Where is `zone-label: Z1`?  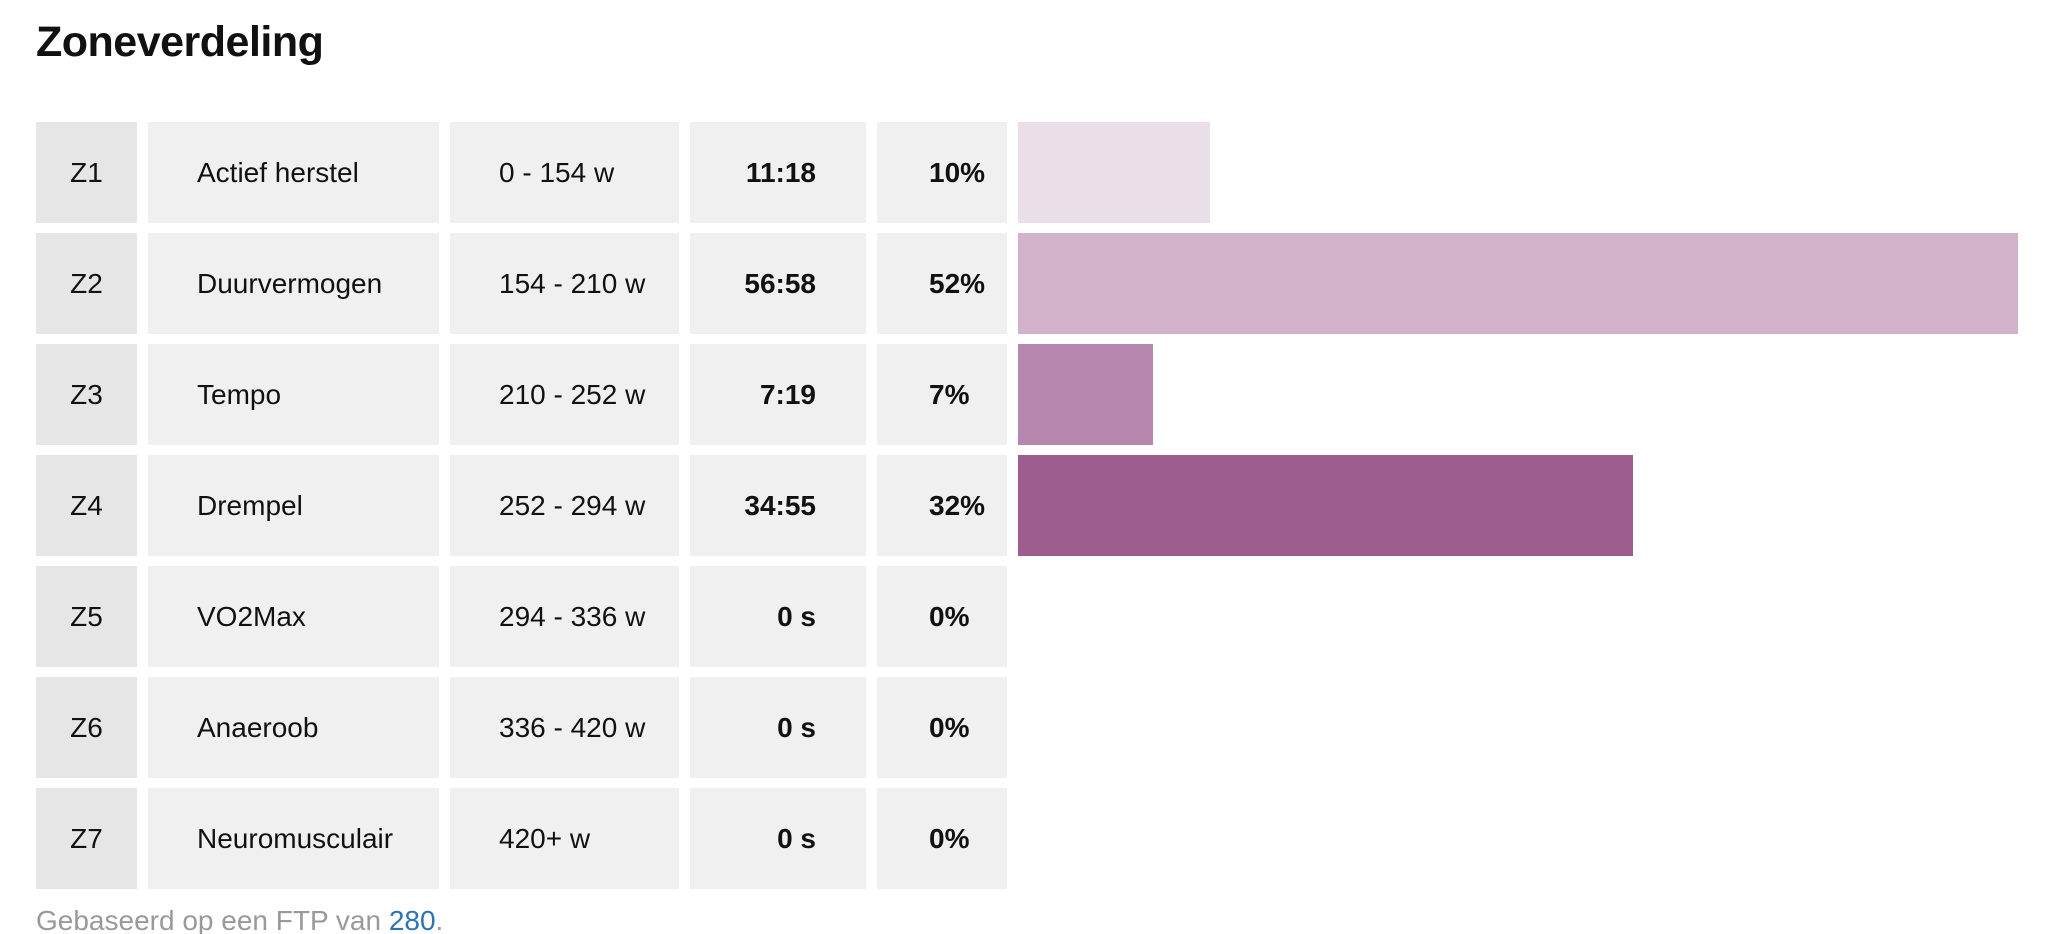 zone-label: Z1 is located at coordinates (86, 172).